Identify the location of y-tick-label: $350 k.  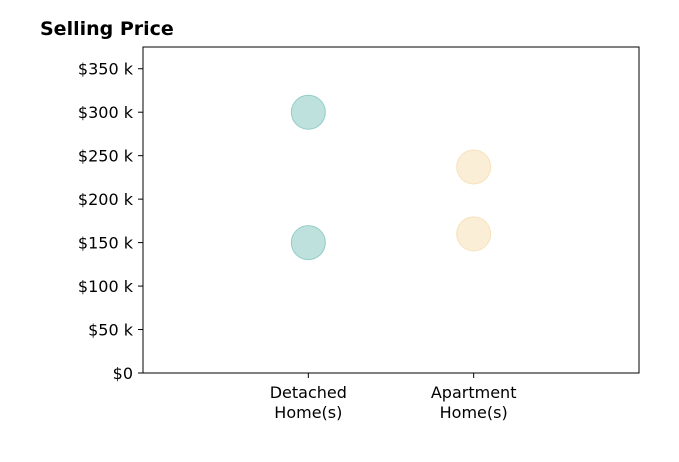
(106, 69).